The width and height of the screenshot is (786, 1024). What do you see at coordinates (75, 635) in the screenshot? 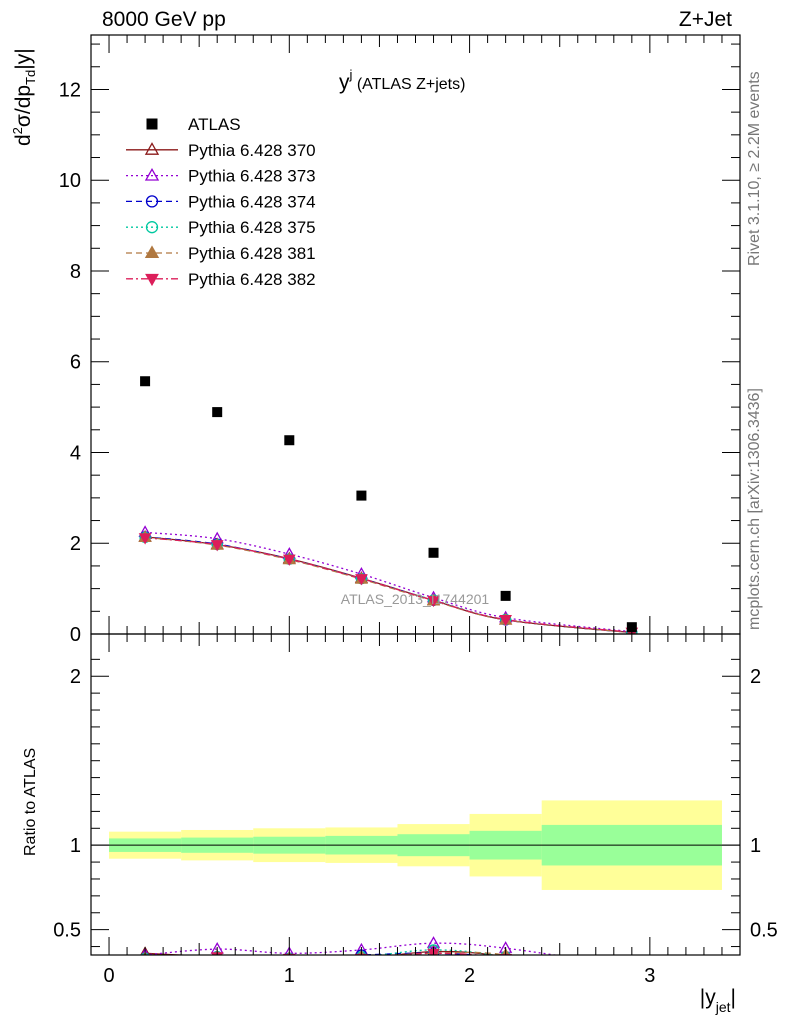
I see `y-tick-label: 0` at bounding box center [75, 635].